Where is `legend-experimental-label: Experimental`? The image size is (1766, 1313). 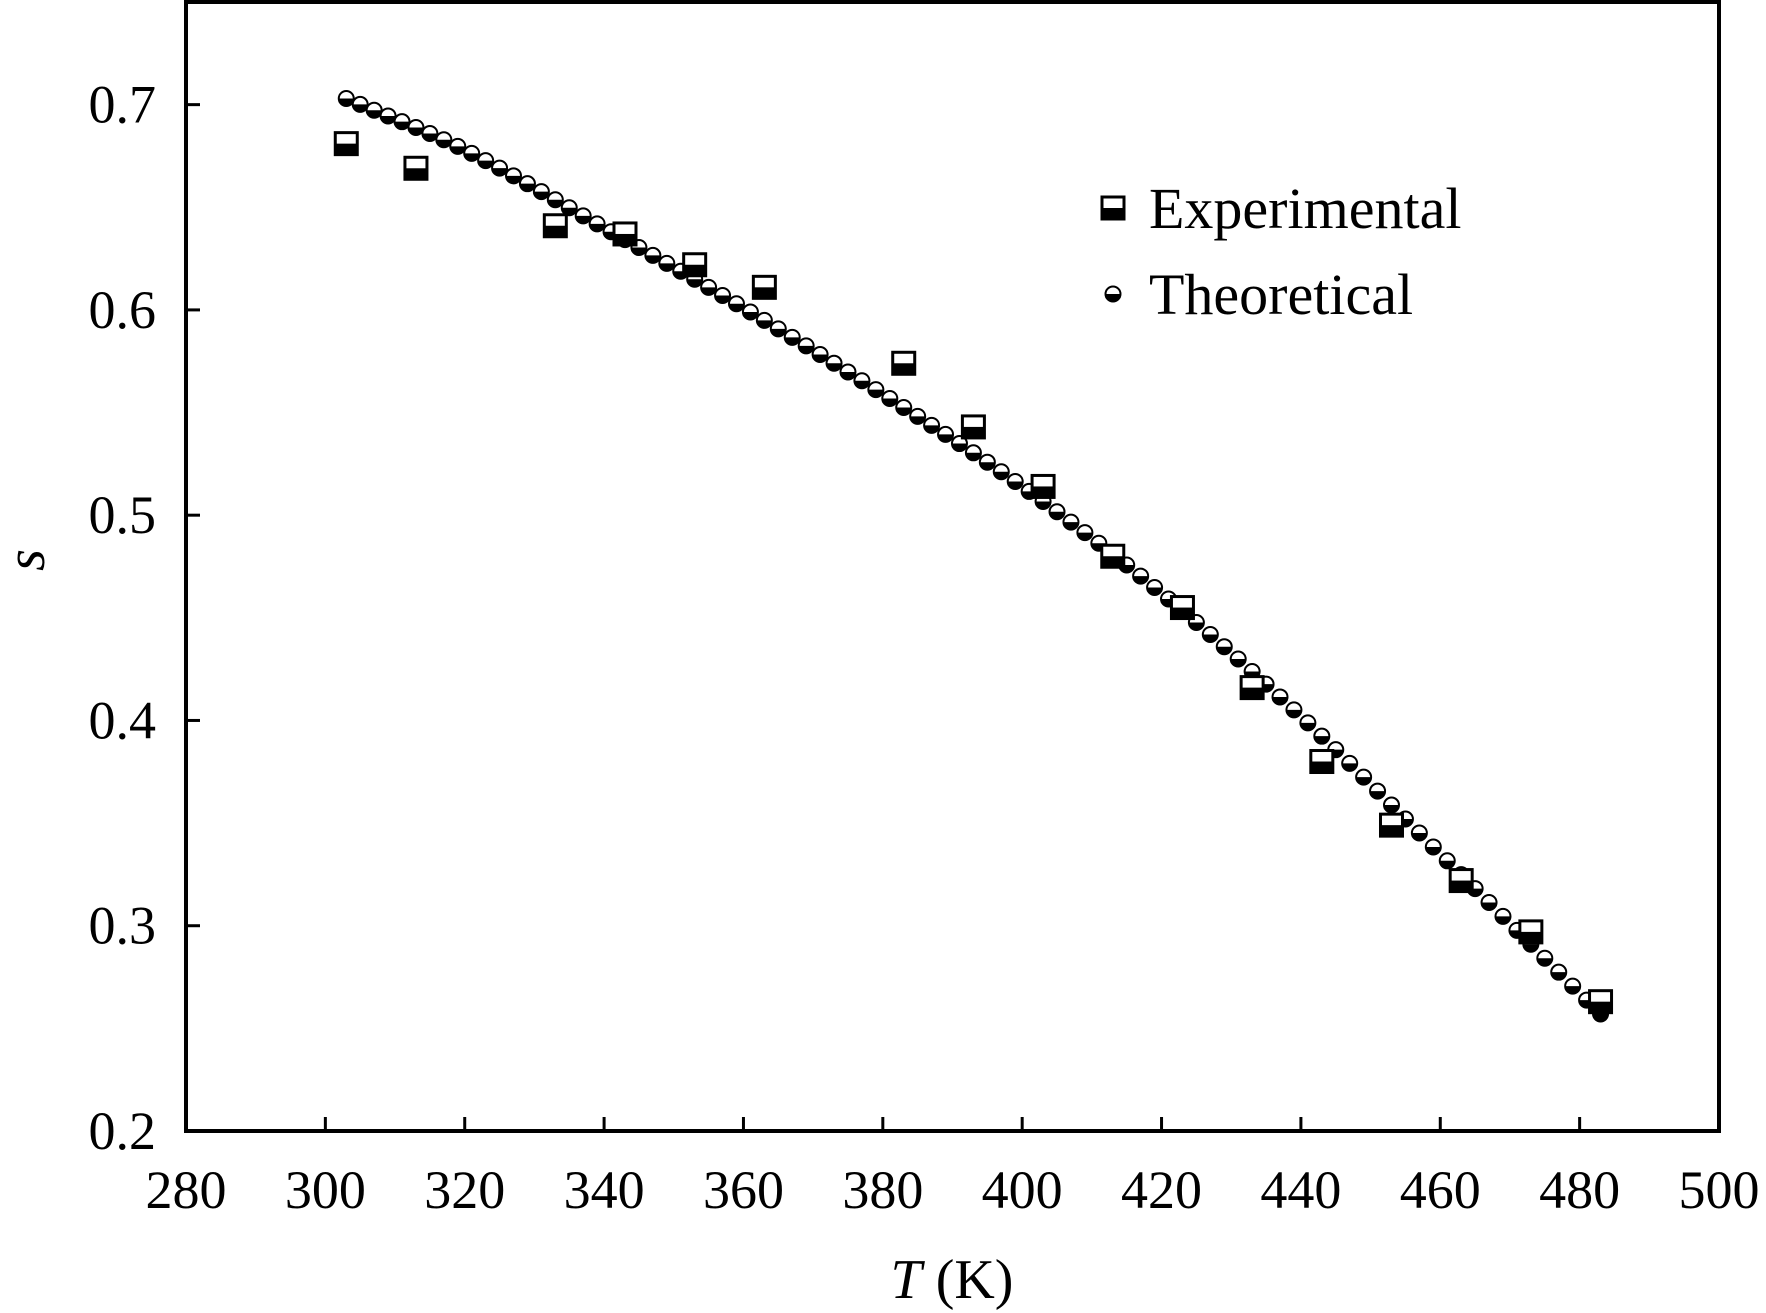
legend-experimental-label: Experimental is located at coordinates (1305, 208).